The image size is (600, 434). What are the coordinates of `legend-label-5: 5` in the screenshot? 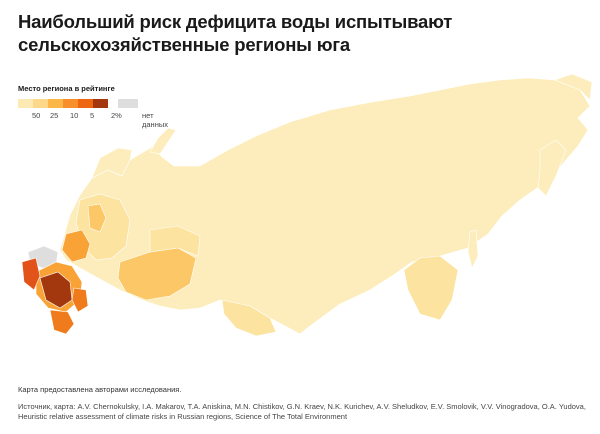 It's located at (92, 115).